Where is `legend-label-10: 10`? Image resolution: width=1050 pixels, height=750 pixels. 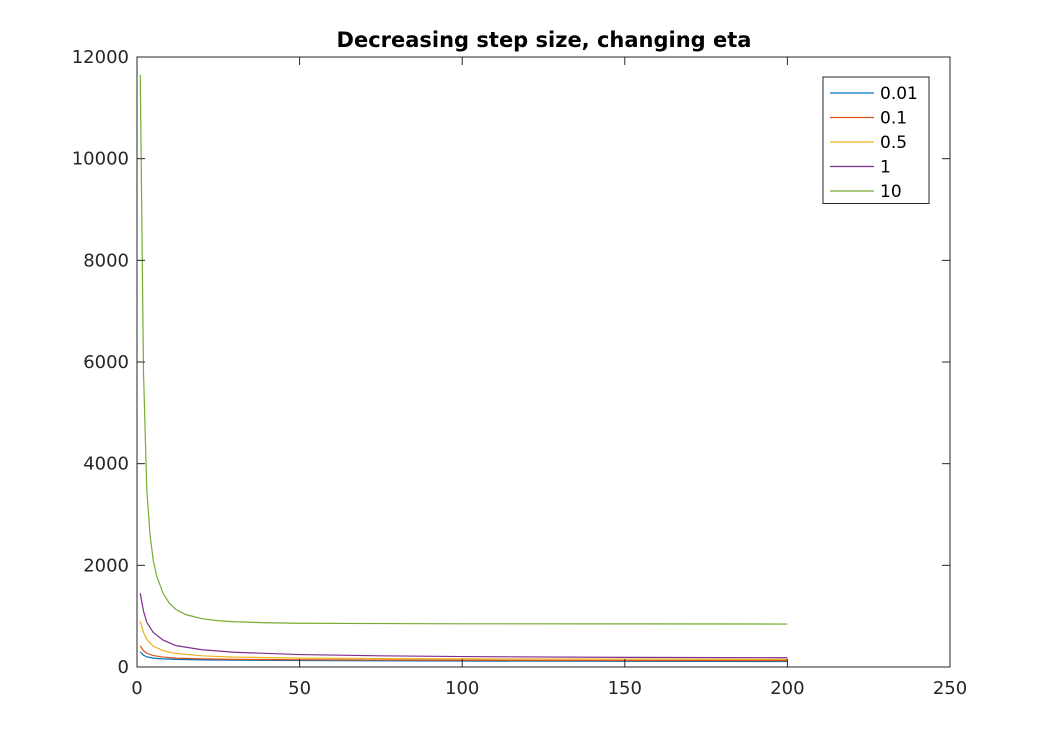
legend-label-10: 10 is located at coordinates (891, 192).